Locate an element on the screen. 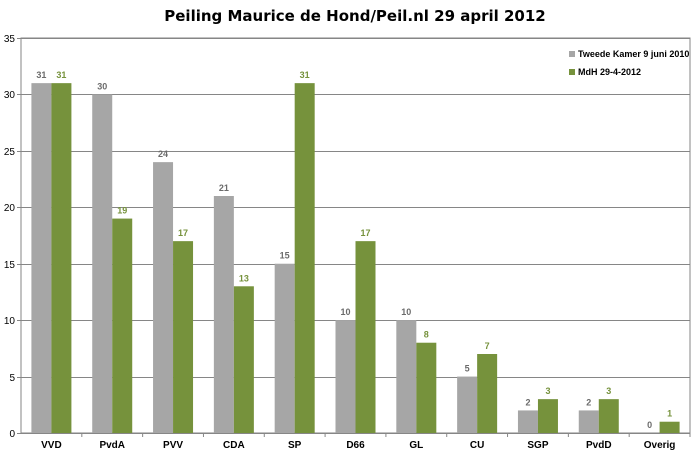  data-label: 30 is located at coordinates (102, 86).